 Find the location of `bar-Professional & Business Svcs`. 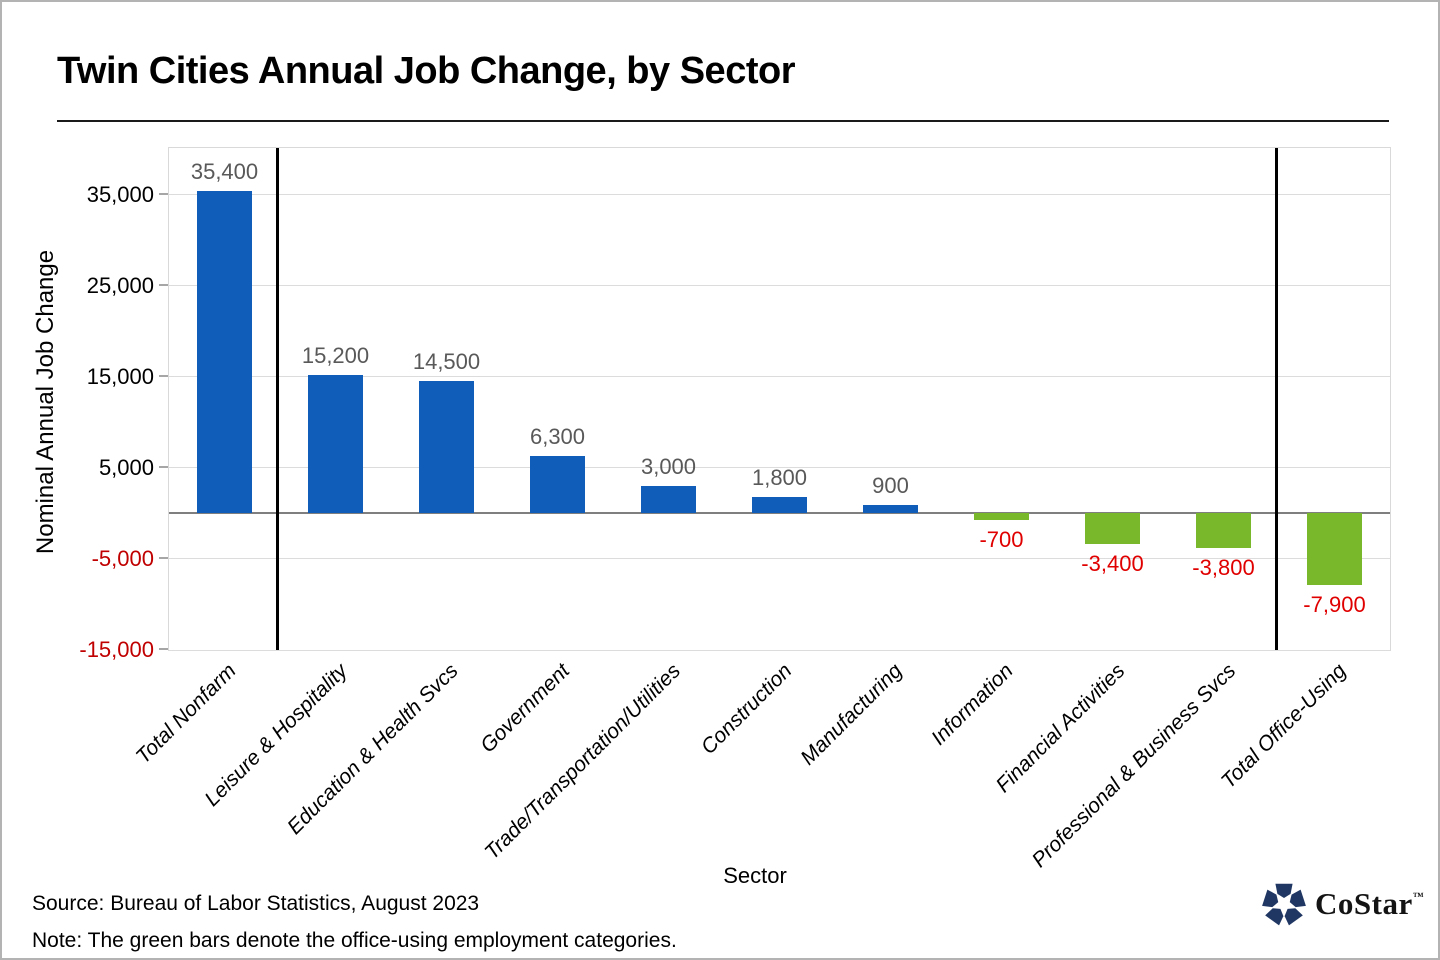

bar-Professional & Business Svcs is located at coordinates (1223, 531).